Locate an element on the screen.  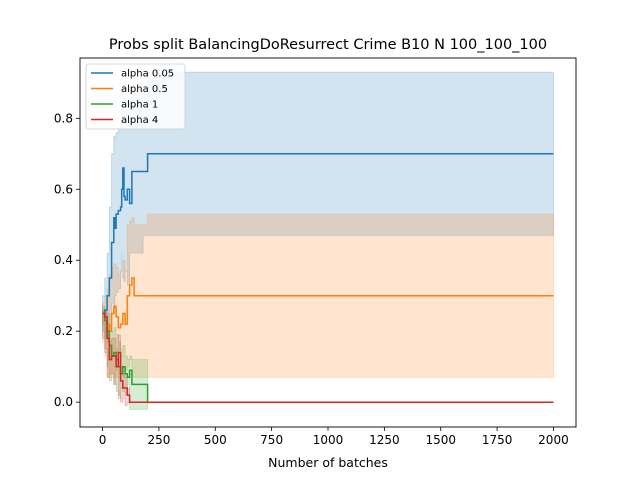
legend: alpha 0.05 alpha 0.5 alpha 1 alpha 4 is located at coordinates (135, 96).